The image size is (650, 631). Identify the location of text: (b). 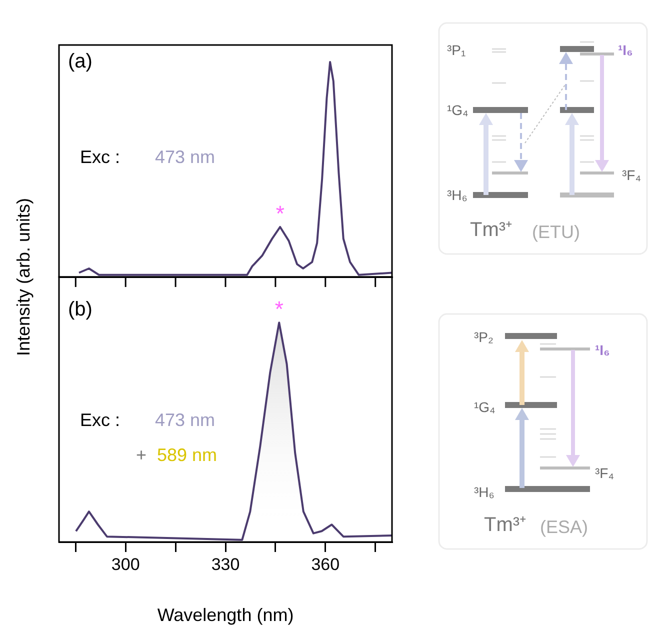
(80, 309).